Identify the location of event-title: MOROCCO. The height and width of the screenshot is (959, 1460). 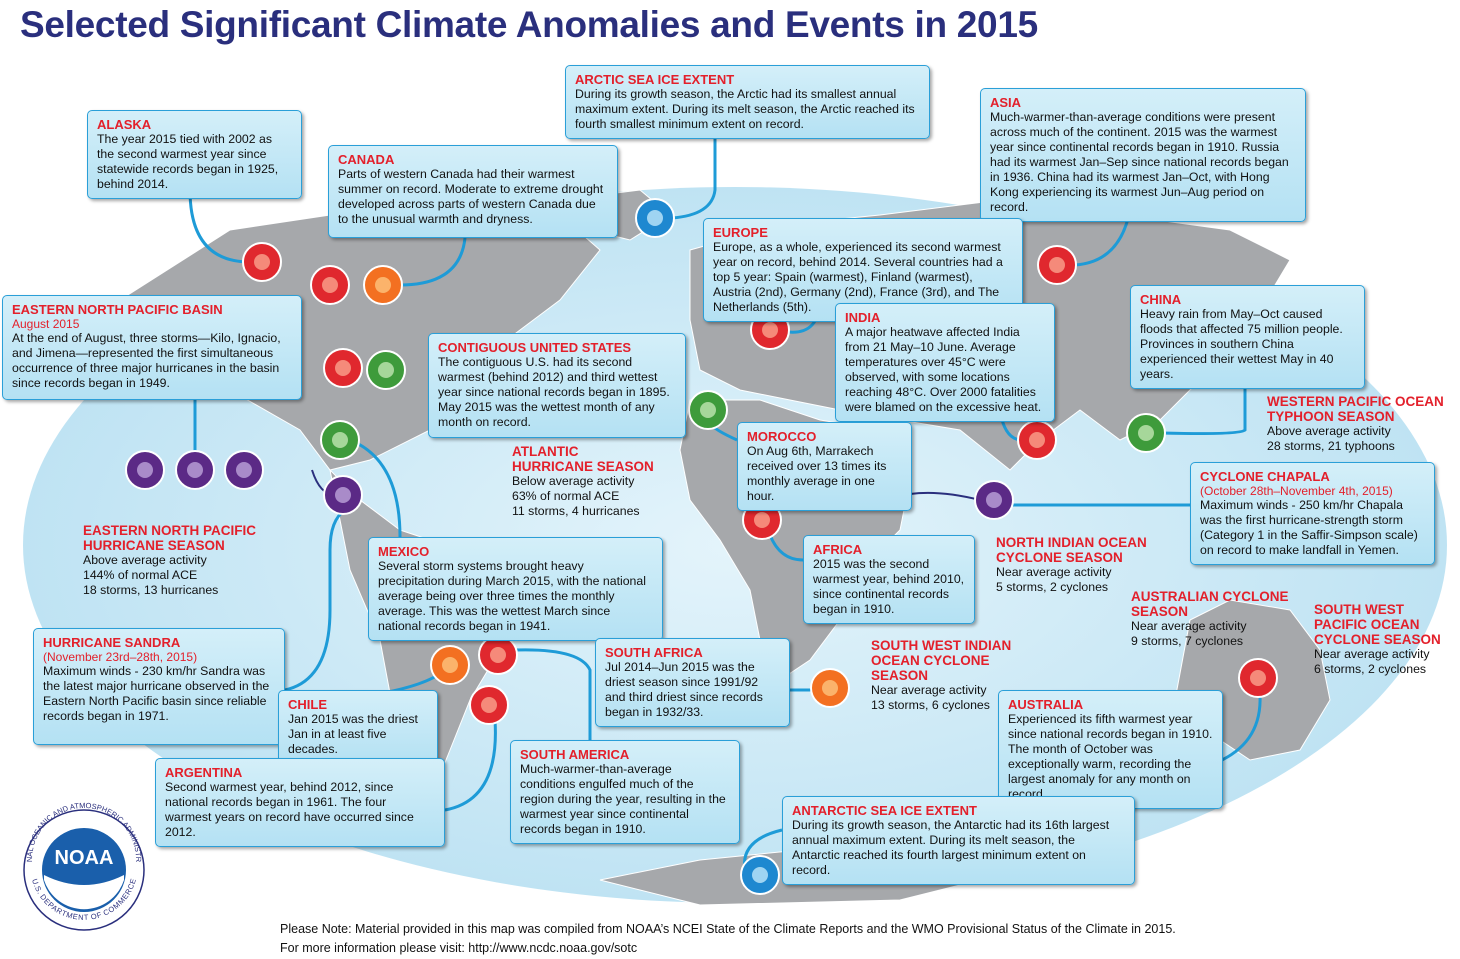
(782, 436).